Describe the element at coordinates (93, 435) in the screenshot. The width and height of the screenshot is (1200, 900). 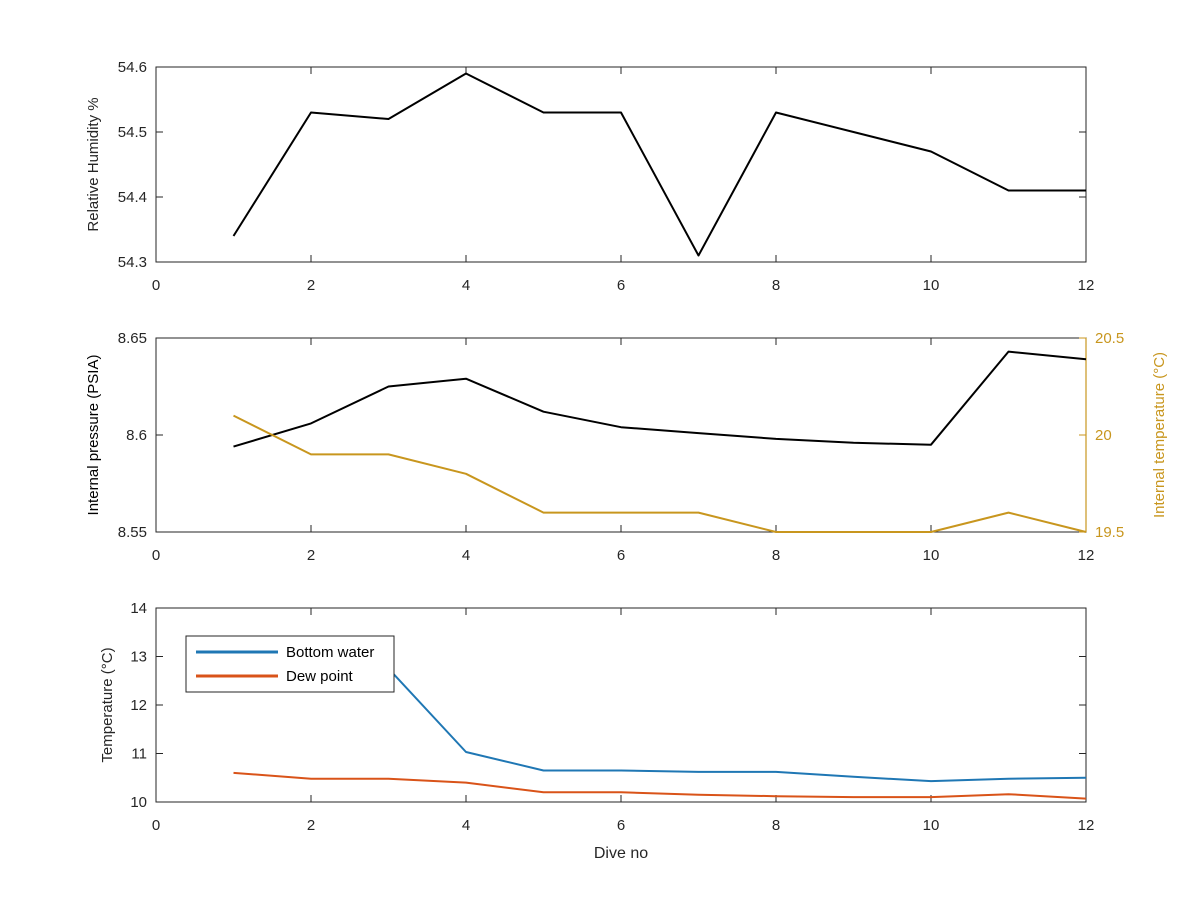
I see `y-axis-label: Internal pressure (PSIA)` at that location.